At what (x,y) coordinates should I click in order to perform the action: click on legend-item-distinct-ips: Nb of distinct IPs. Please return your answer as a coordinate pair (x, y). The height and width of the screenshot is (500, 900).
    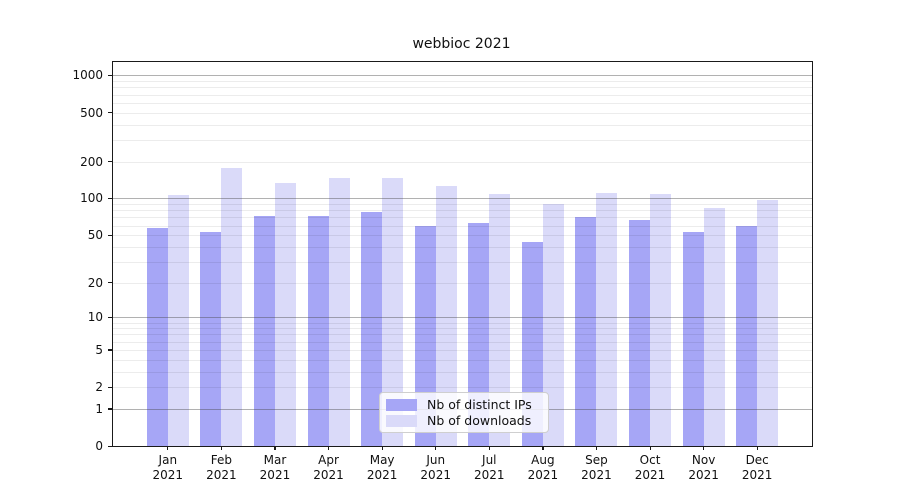
    Looking at the image, I should click on (464, 404).